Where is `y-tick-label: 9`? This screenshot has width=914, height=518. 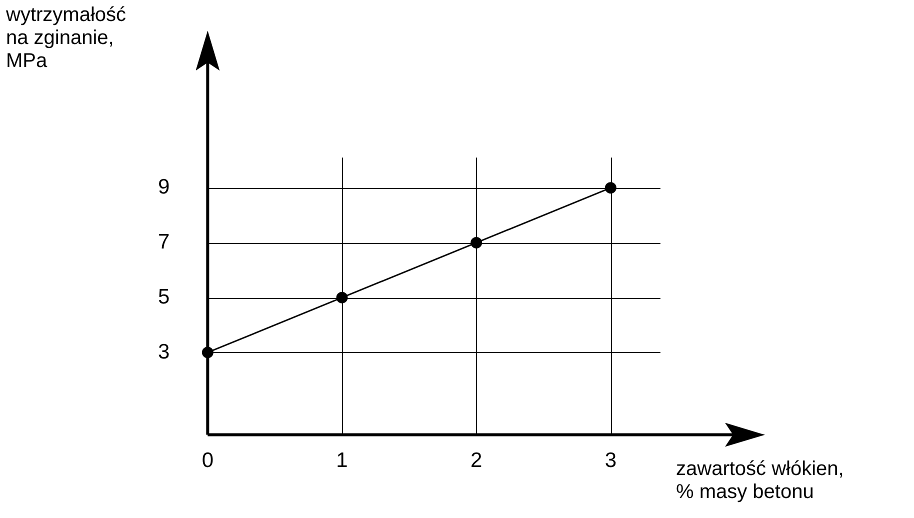 y-tick-label: 9 is located at coordinates (164, 187).